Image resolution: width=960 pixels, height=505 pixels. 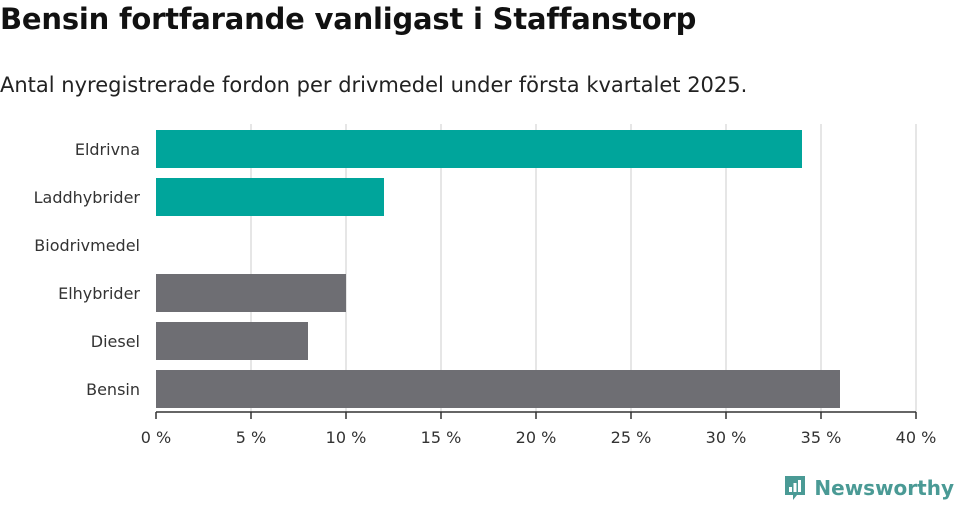 What do you see at coordinates (884, 488) in the screenshot?
I see `logo-text: Newsworthy` at bounding box center [884, 488].